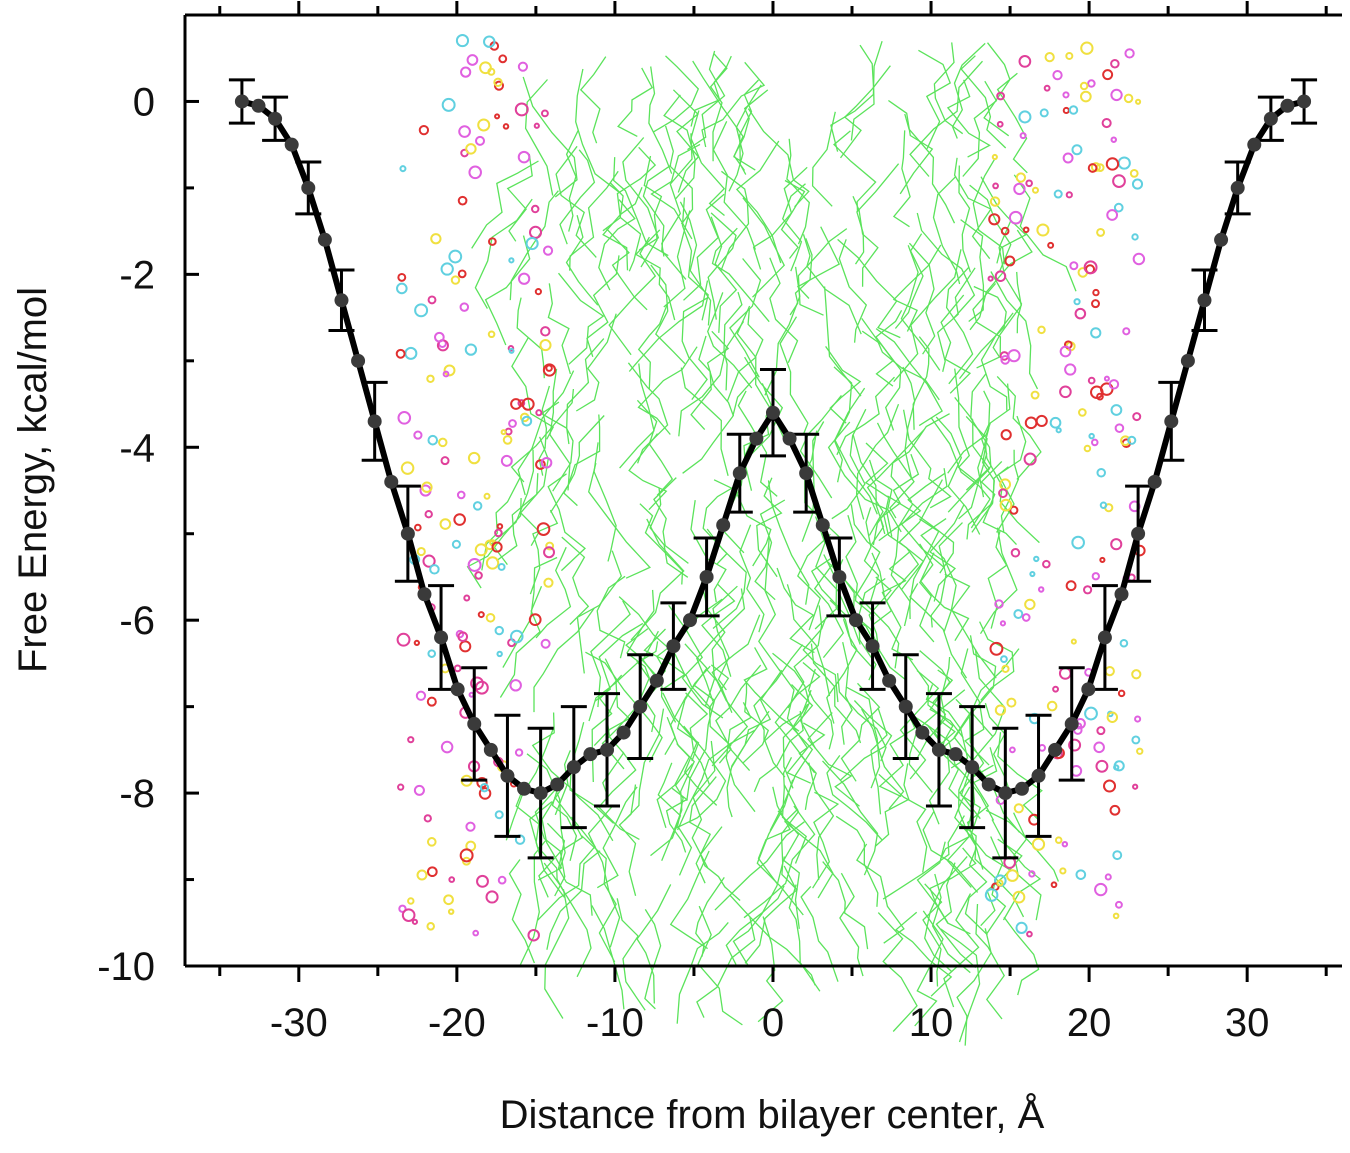 The image size is (1350, 1153). I want to click on x-tick-label: 20, so click(1089, 1023).